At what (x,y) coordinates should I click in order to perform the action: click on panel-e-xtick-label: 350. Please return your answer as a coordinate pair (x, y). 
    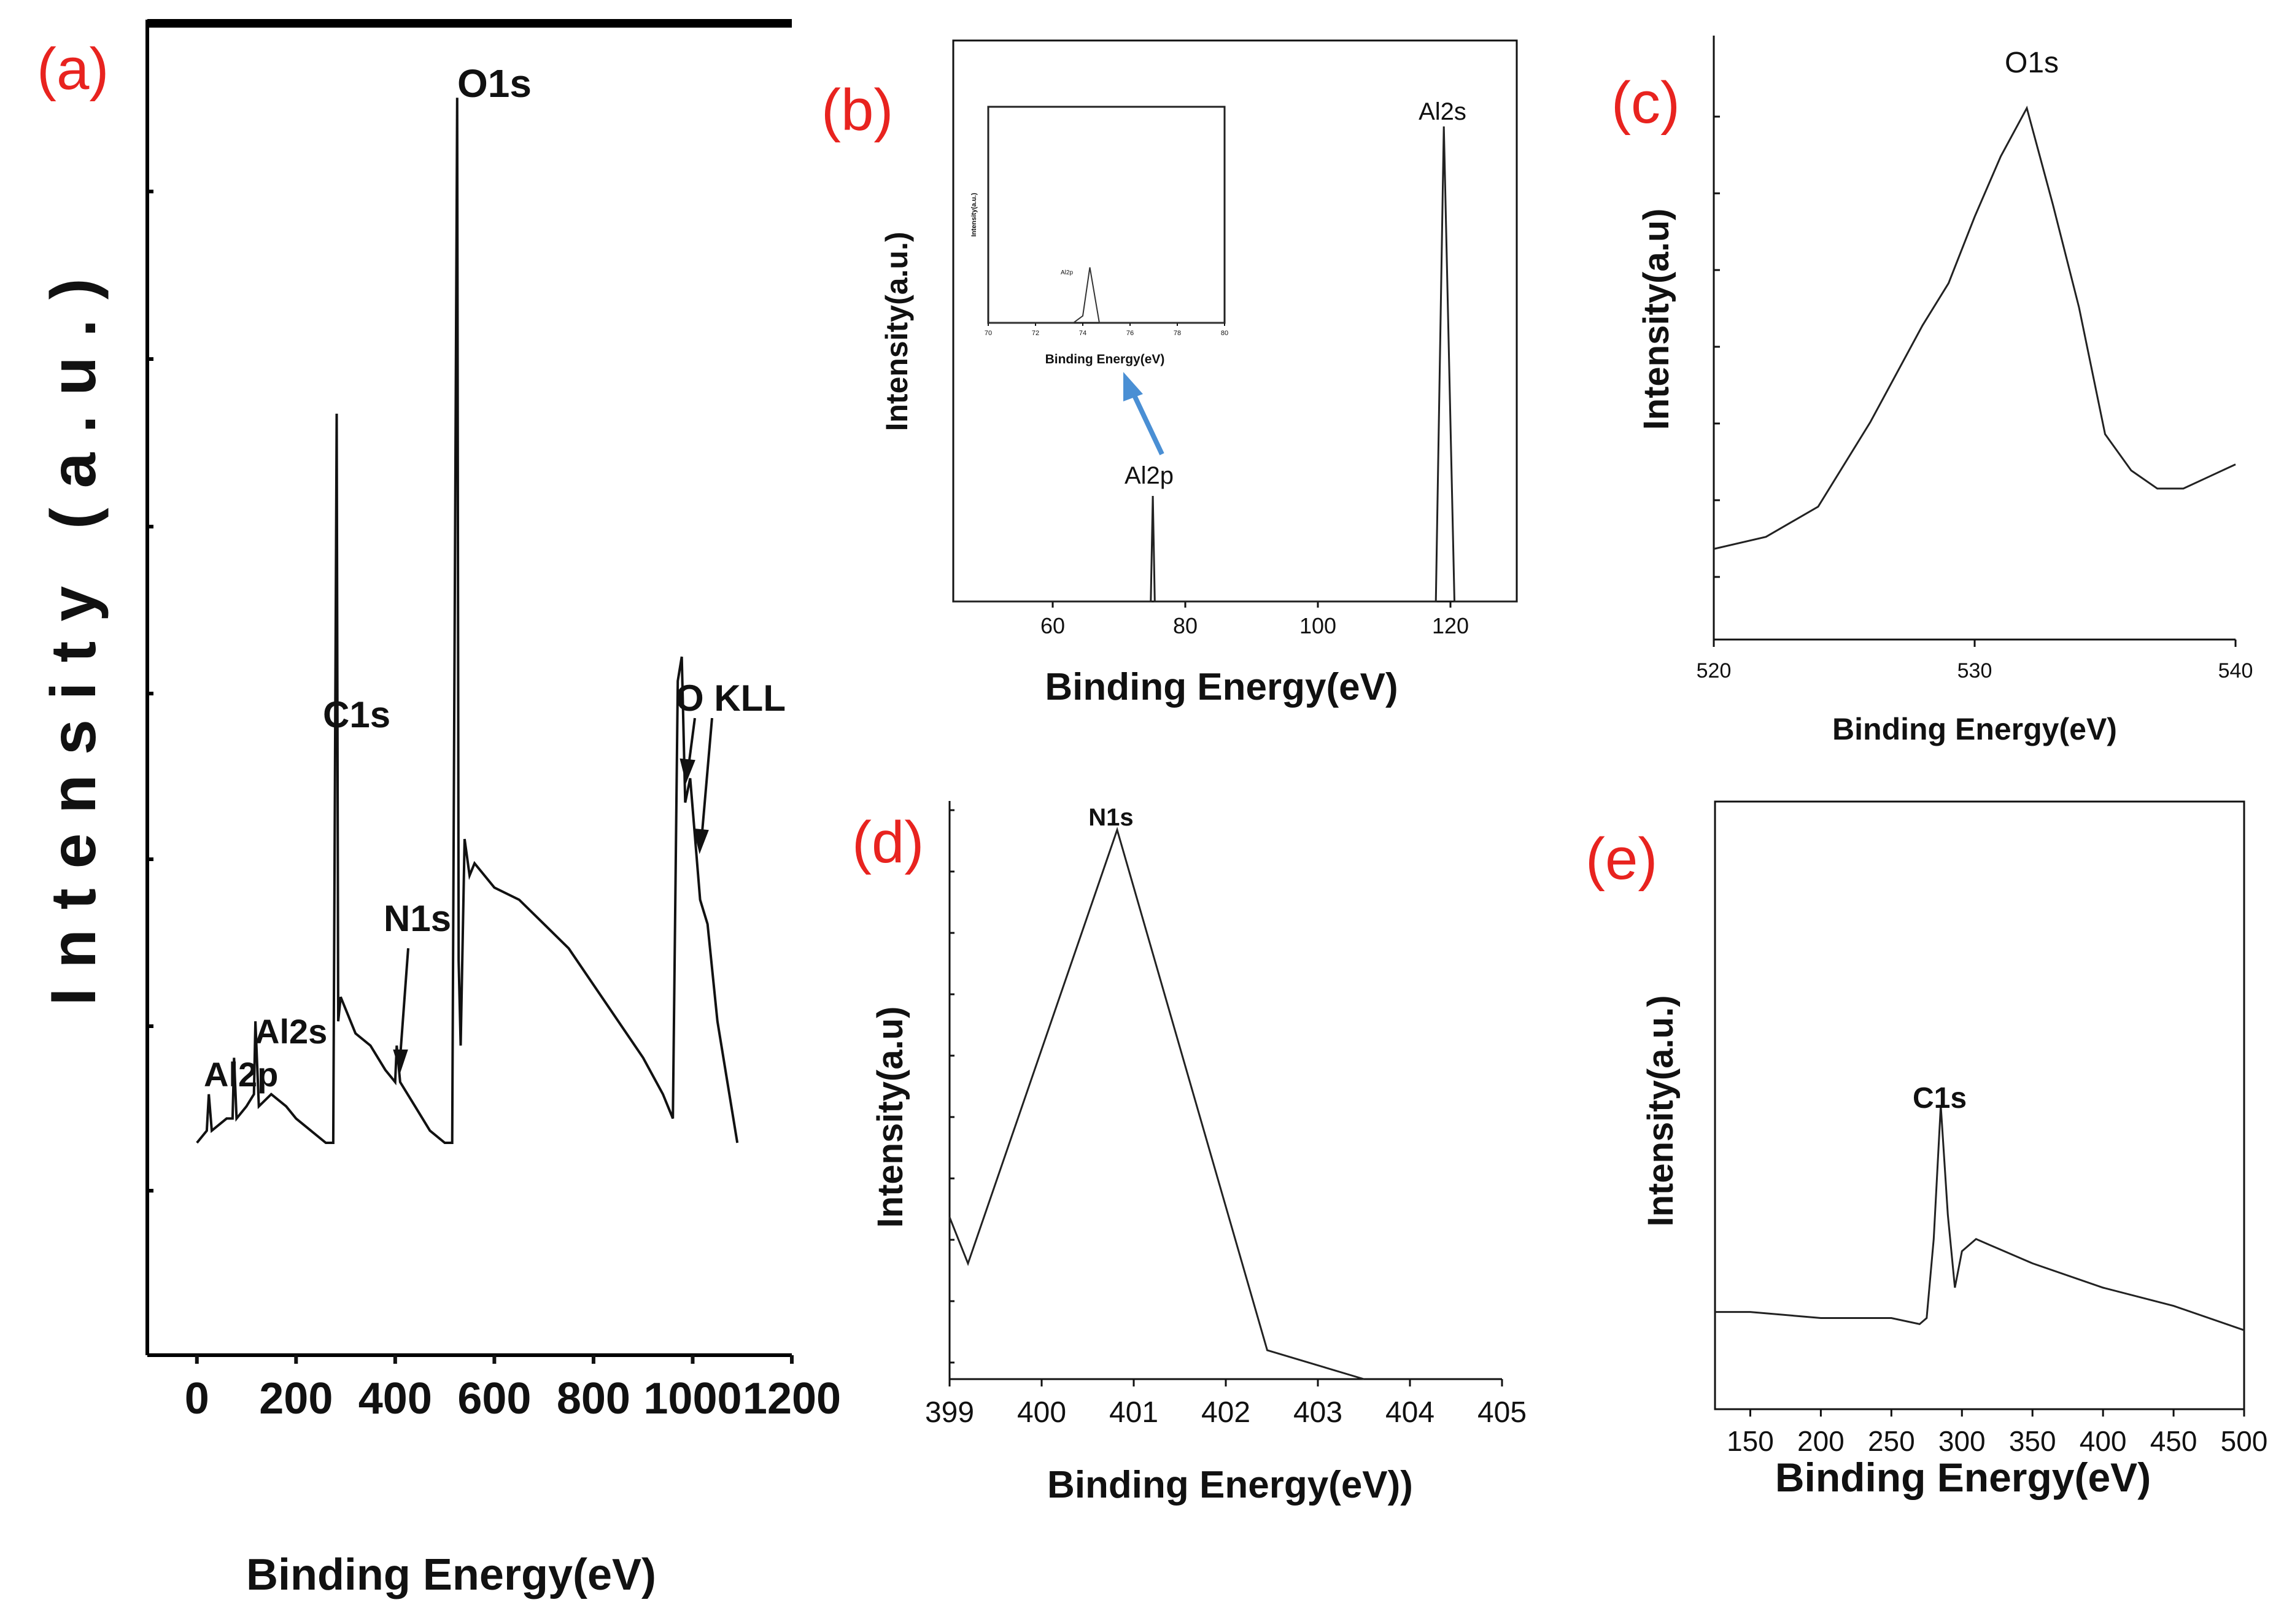
    Looking at the image, I should click on (2033, 1441).